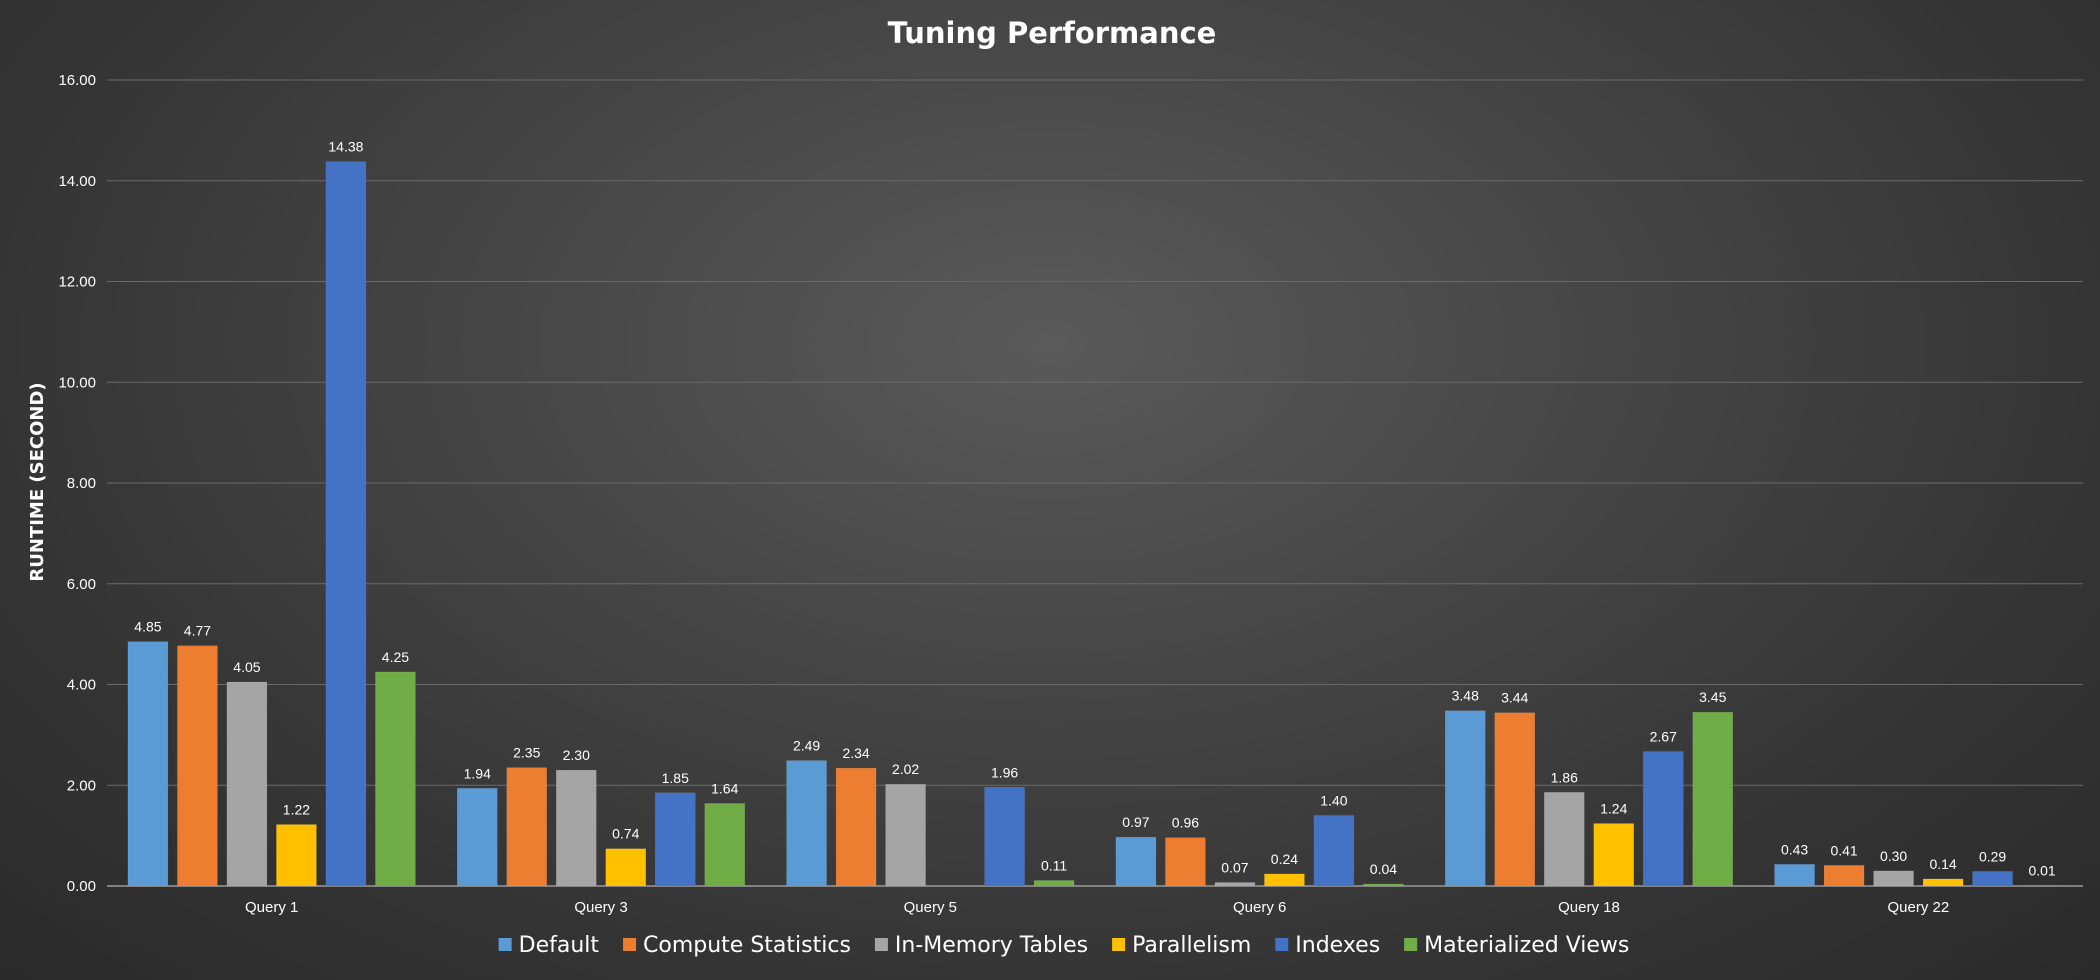  What do you see at coordinates (81, 685) in the screenshot?
I see `y-tick-label: 4.00` at bounding box center [81, 685].